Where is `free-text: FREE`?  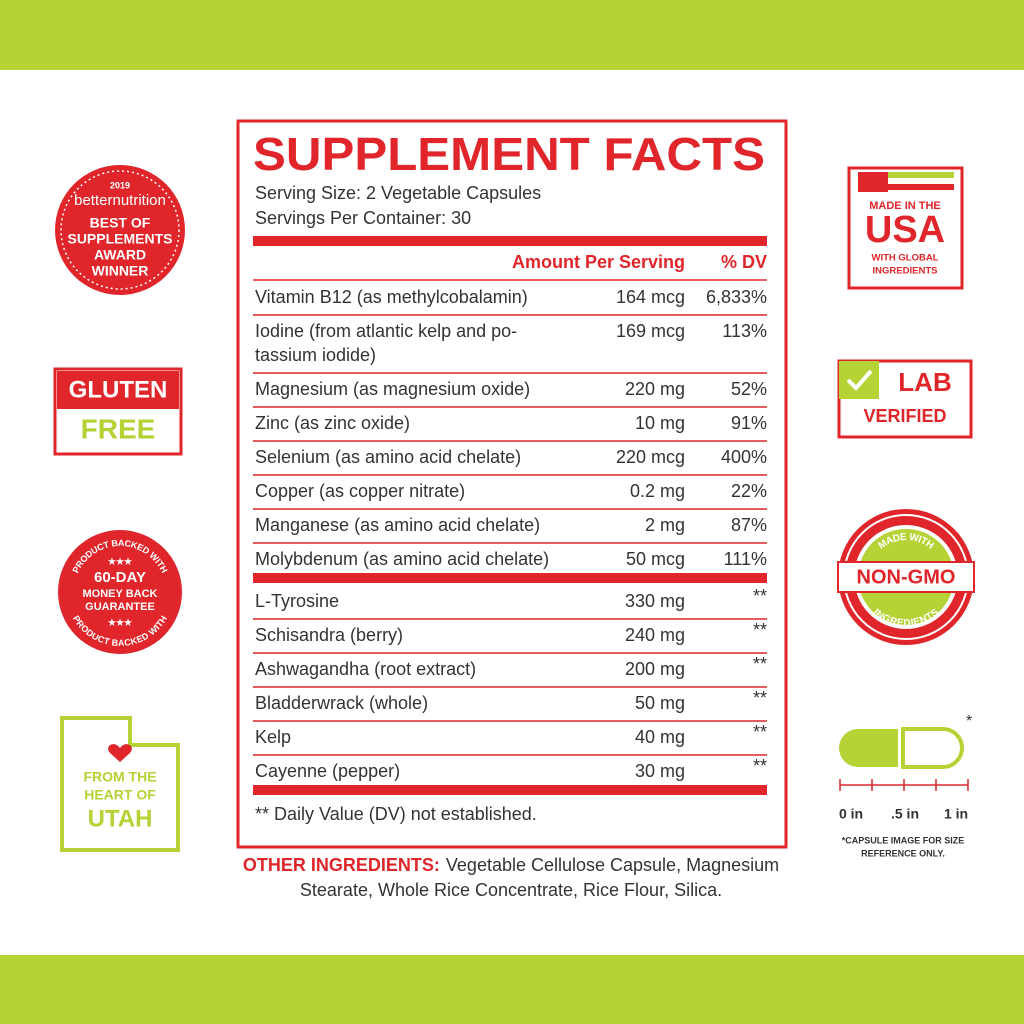
free-text: FREE is located at coordinates (118, 428).